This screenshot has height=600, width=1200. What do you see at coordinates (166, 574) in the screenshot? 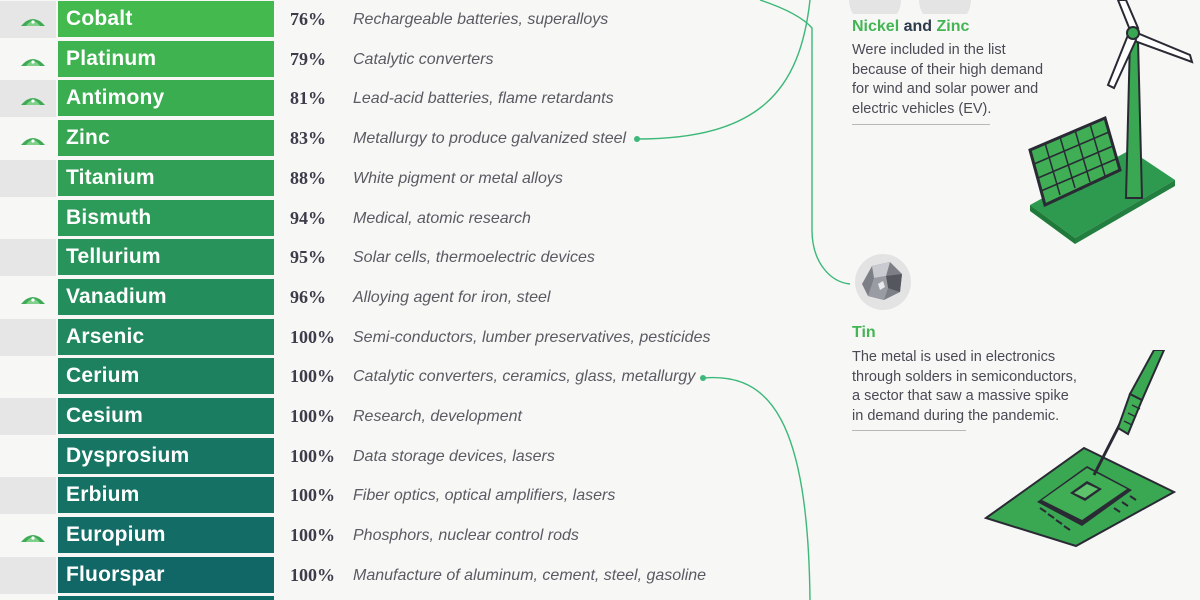
I see `mineral-name: Fluorspar` at bounding box center [166, 574].